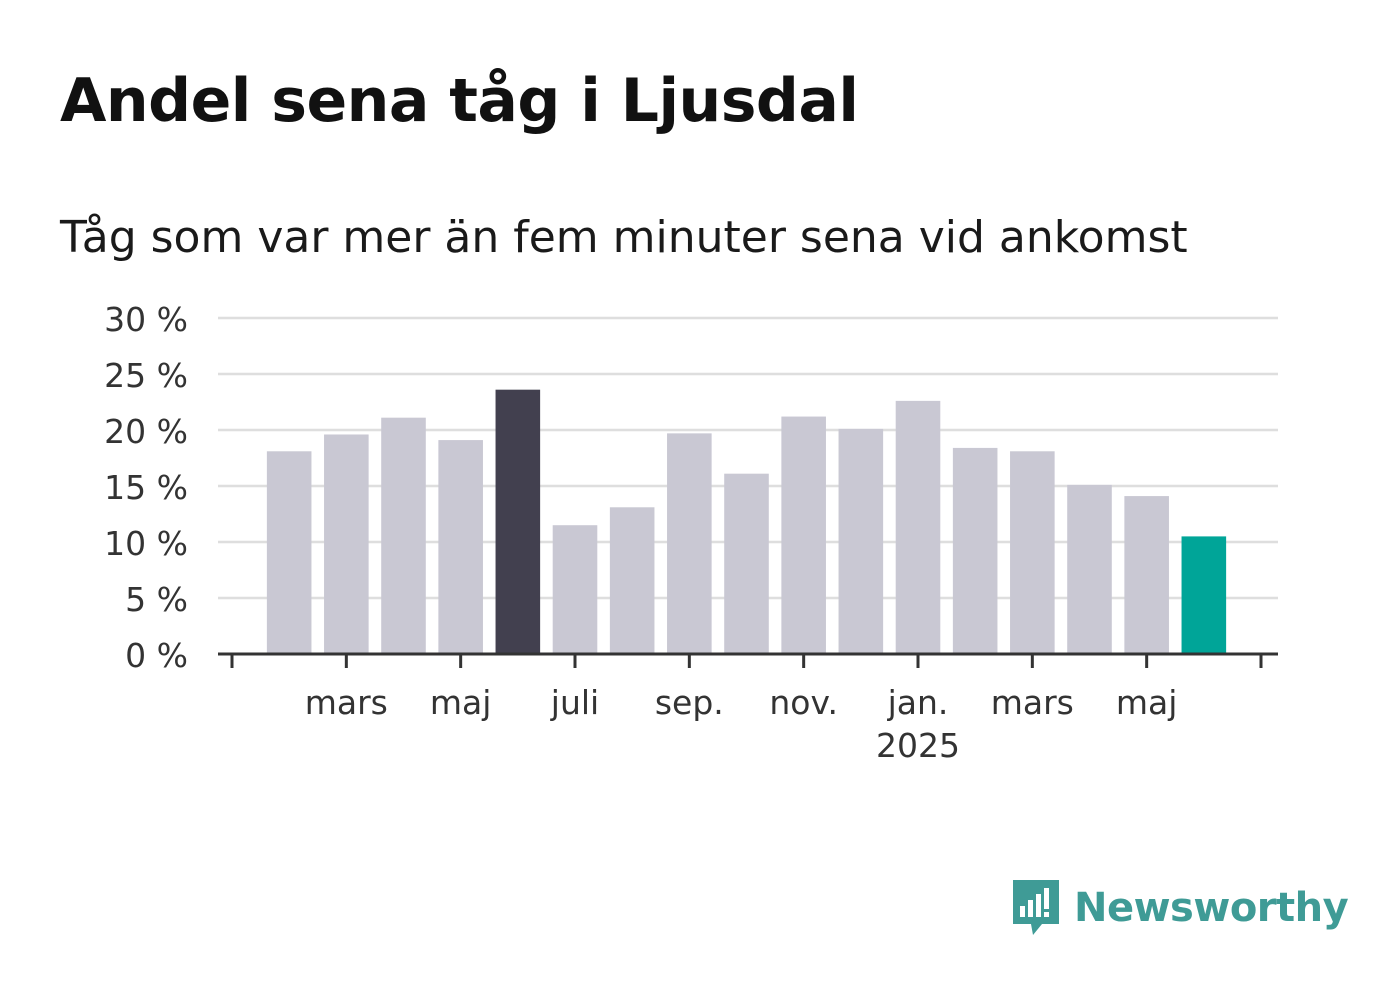 Image resolution: width=1382 pixels, height=999 pixels. Describe the element at coordinates (146, 375) in the screenshot. I see `y-tick-label: 25 %` at that location.